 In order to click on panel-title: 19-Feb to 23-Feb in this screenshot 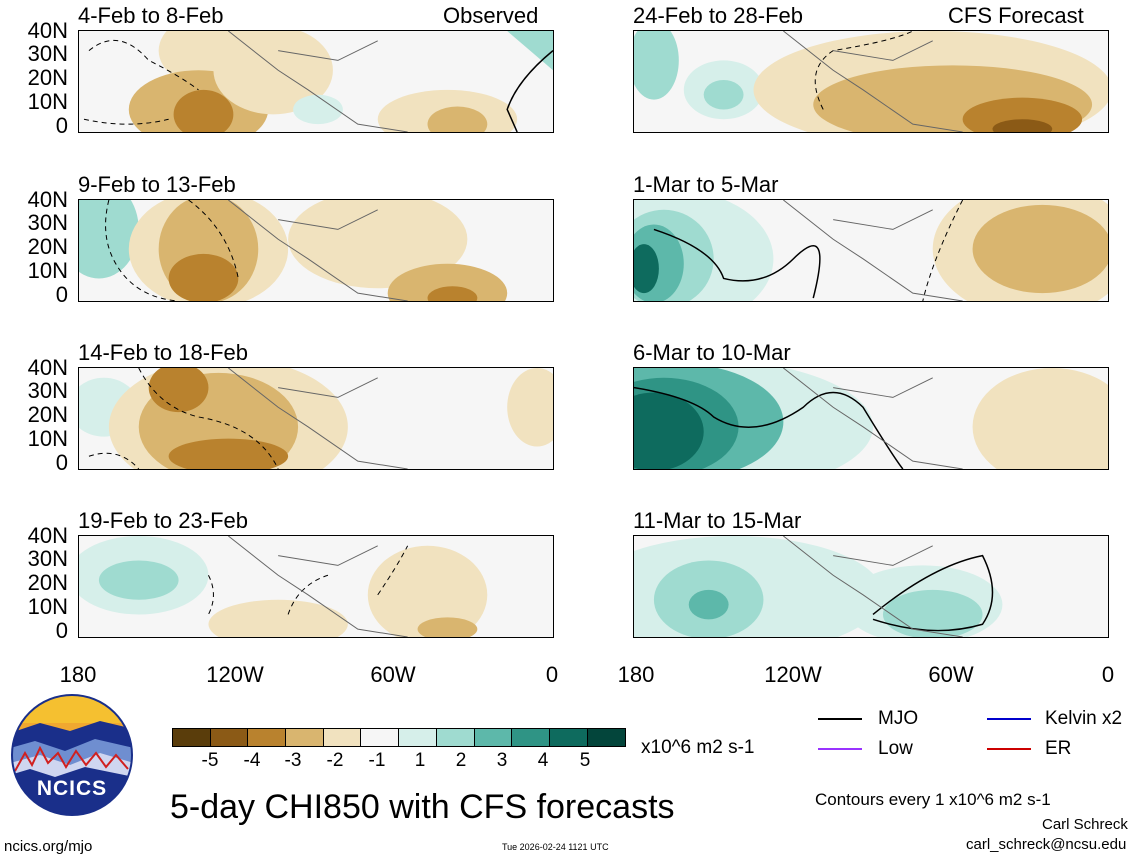, I will do `click(163, 520)`.